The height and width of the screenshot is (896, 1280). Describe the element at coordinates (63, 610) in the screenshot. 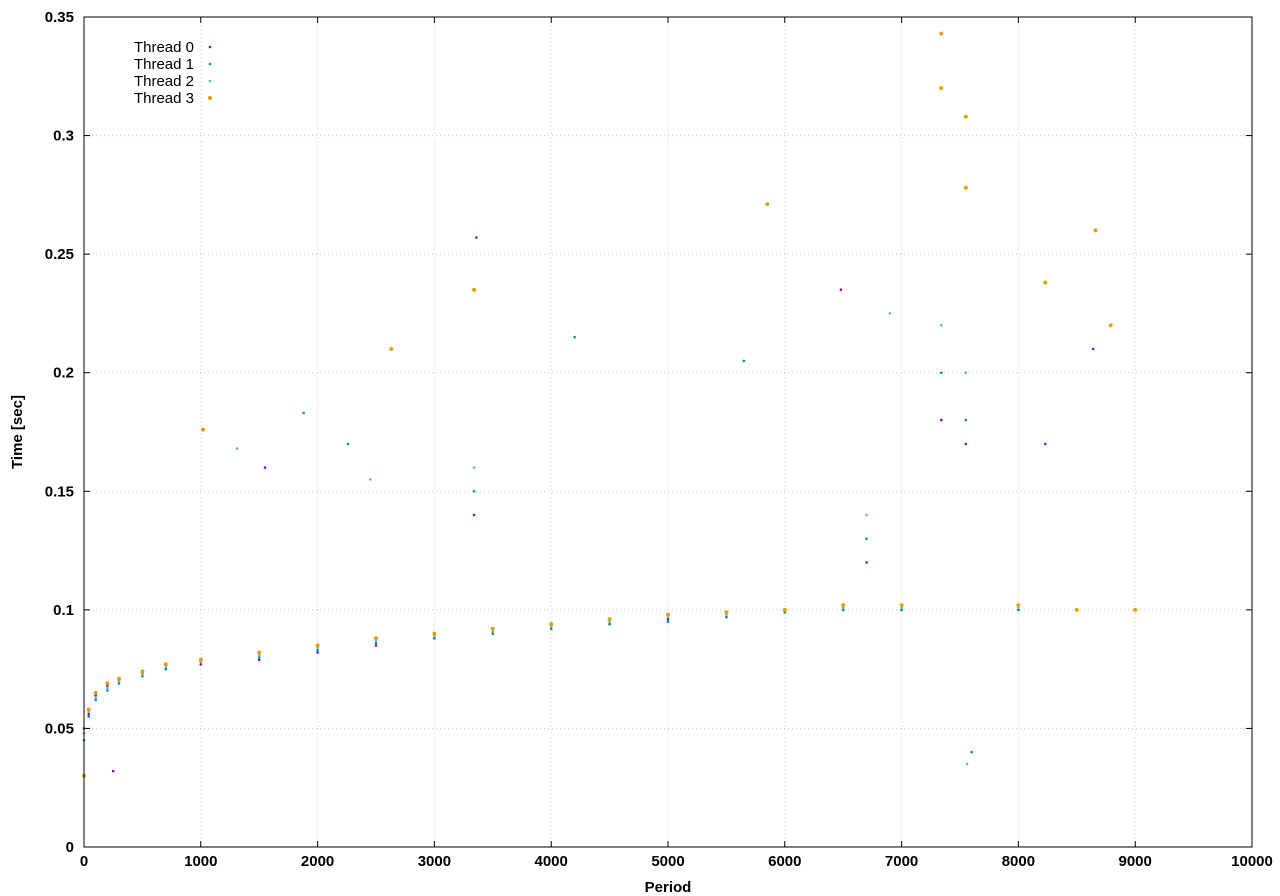

I see `y-tick-label: 0.1` at that location.